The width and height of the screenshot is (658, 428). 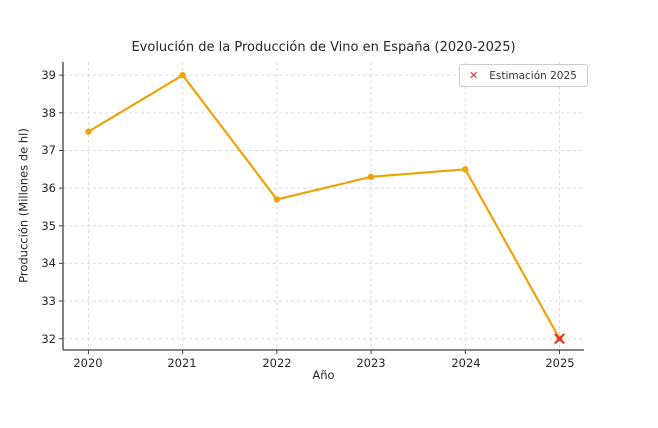 I want to click on data-point-2021, so click(x=182, y=75).